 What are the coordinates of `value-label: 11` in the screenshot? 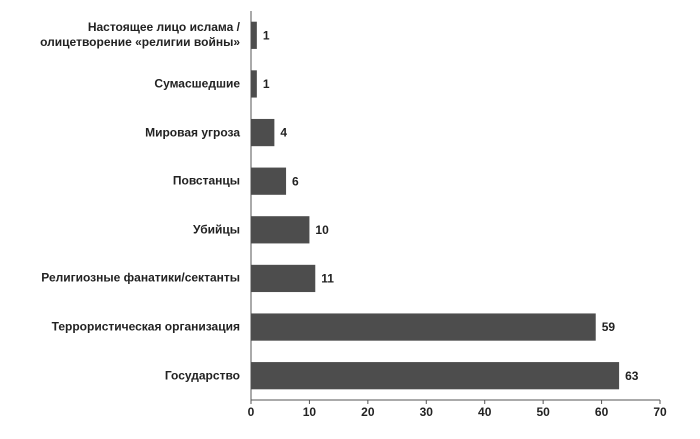 It's located at (327, 279).